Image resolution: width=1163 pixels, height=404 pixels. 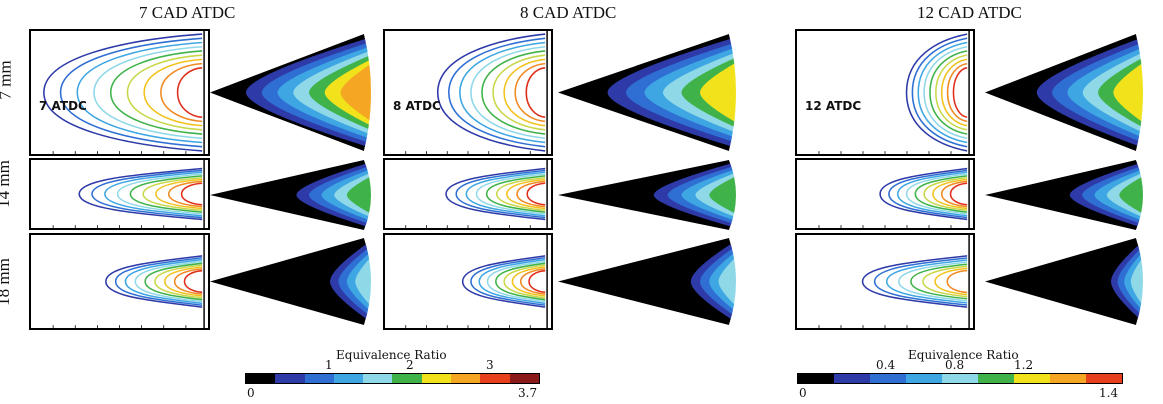 I want to click on colorbar-right-tick-1: 0.4, so click(x=886, y=365).